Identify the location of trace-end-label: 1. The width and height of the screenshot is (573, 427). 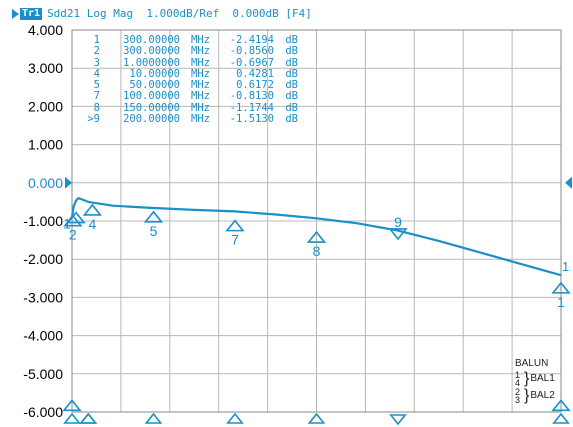
(565, 266).